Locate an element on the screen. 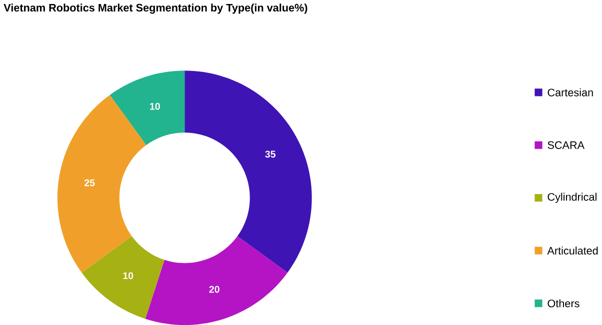  chart-title: Vietnam Robotics Market Segmentation by Type(in value%) is located at coordinates (156, 9).